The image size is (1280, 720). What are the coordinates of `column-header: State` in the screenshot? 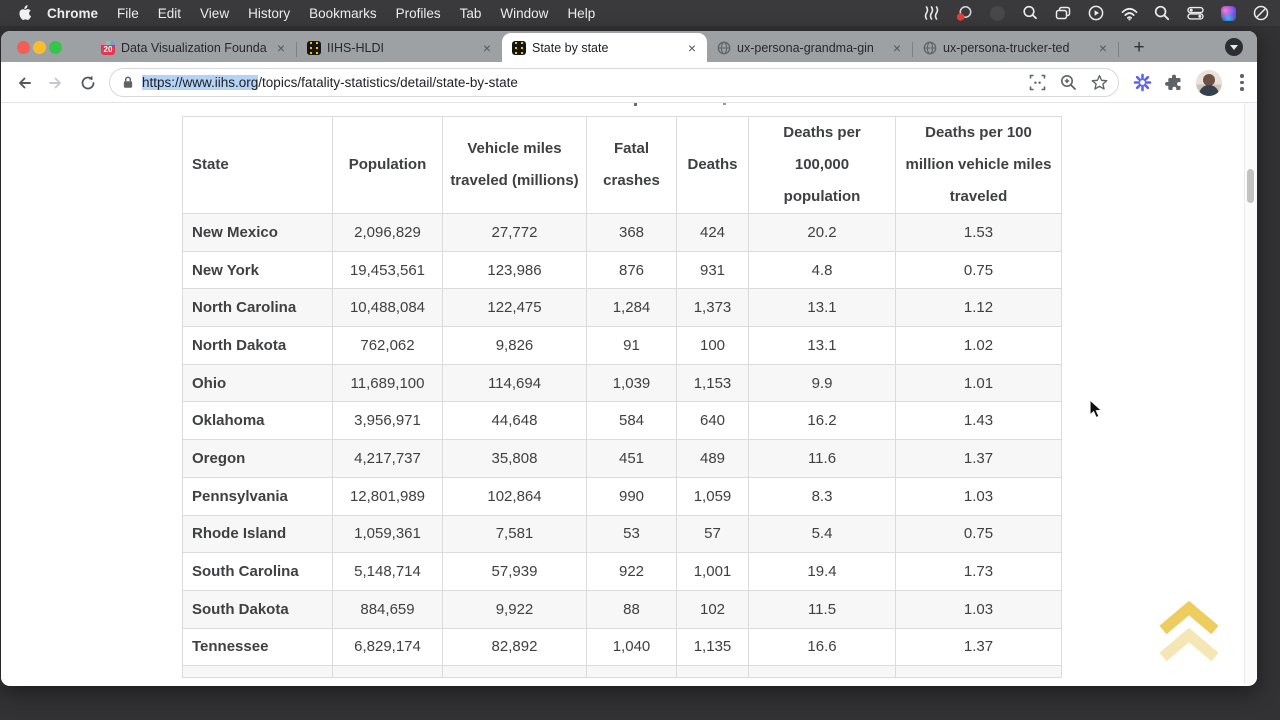 It's located at (257, 165).